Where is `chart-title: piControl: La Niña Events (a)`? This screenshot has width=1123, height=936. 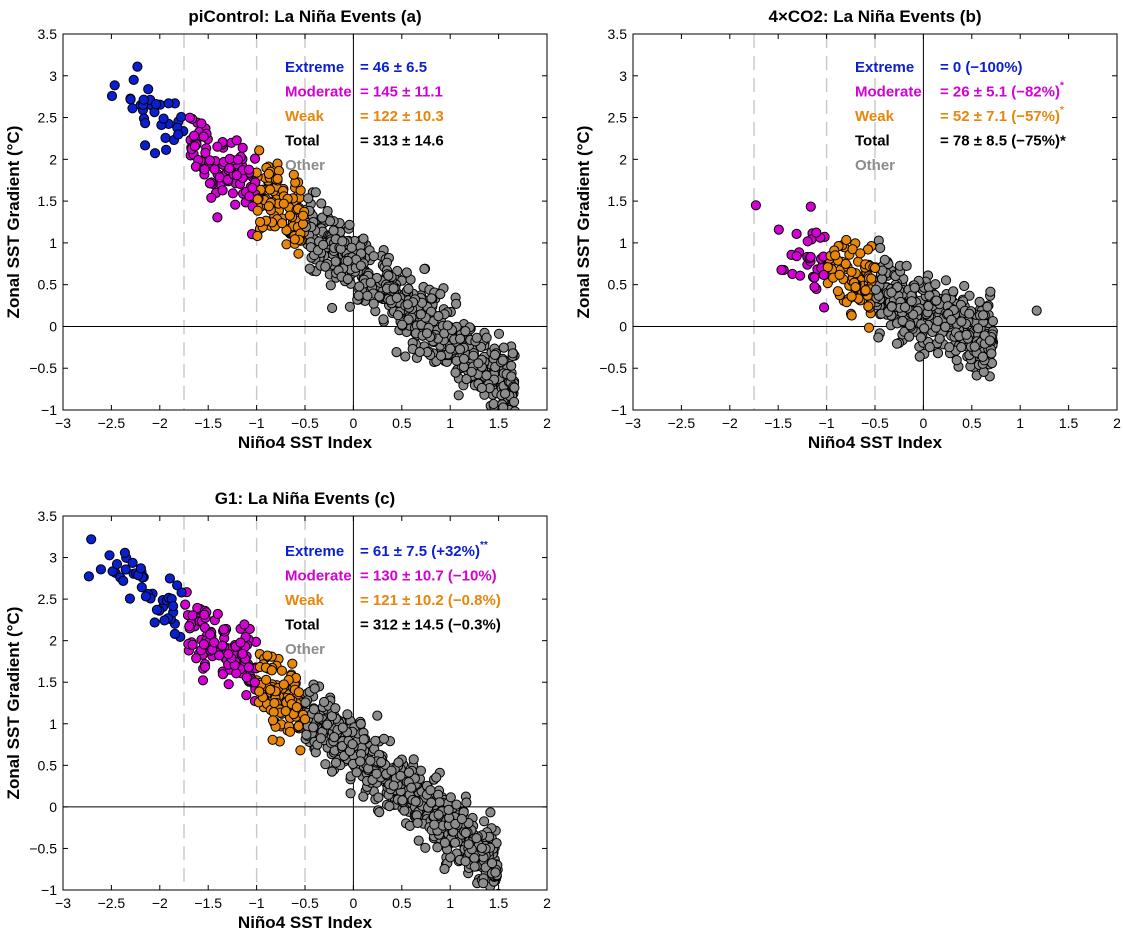
chart-title: piControl: La Niña Events (a) is located at coordinates (304, 16).